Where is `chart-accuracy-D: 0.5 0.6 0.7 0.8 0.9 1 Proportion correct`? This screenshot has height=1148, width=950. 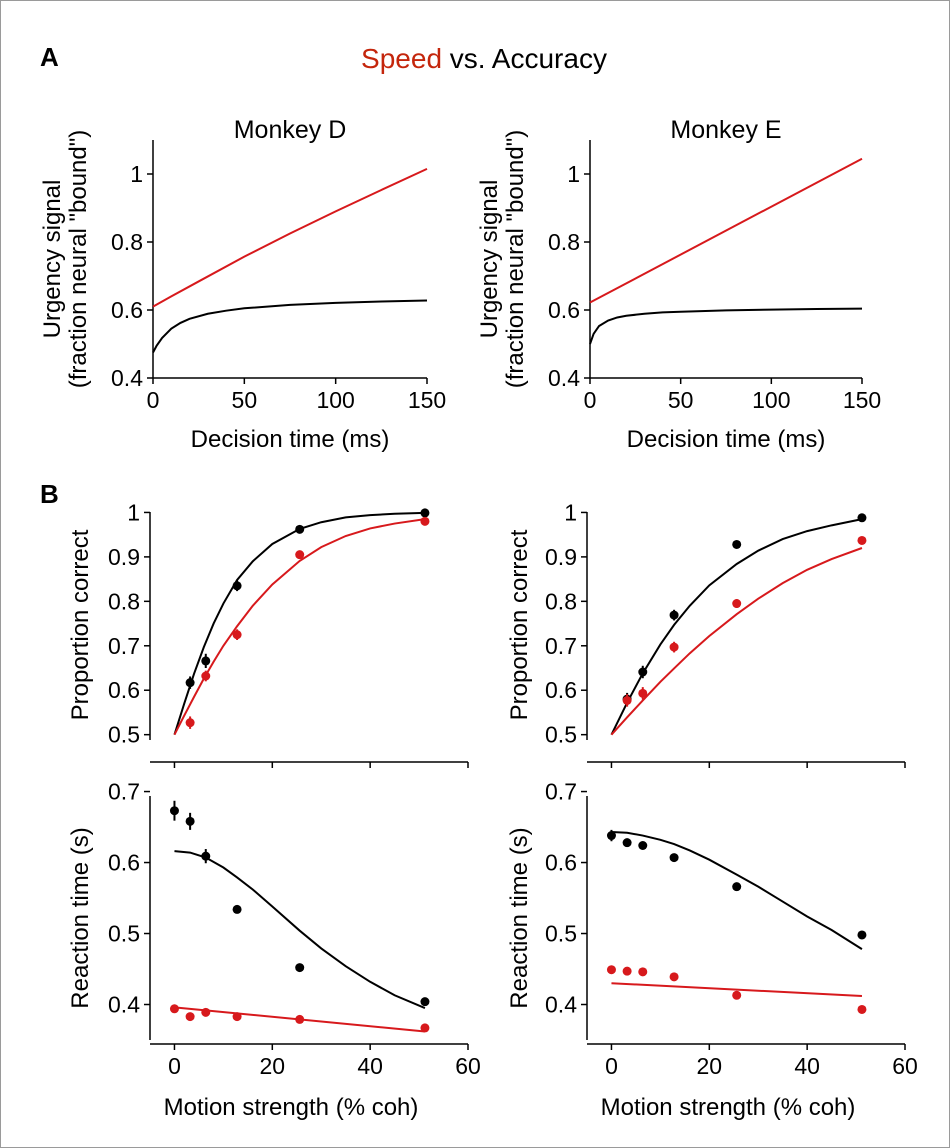 chart-accuracy-D: 0.5 0.6 0.7 0.8 0.9 1 Proportion correct is located at coordinates (268, 633).